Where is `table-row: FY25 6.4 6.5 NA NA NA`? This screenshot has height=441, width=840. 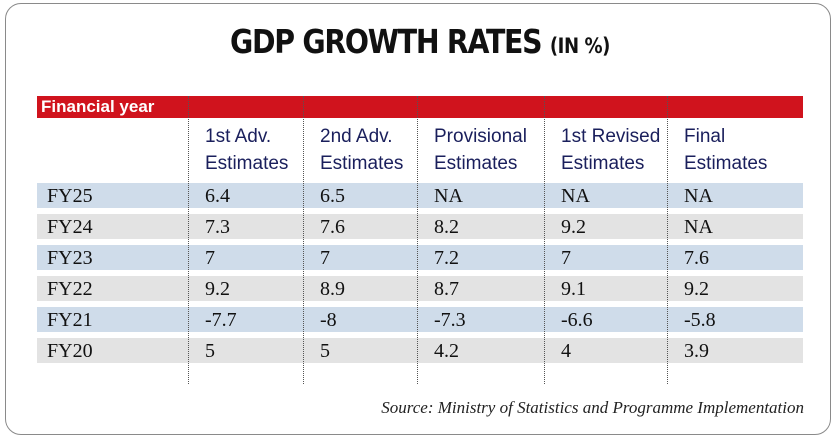
table-row: FY25 6.4 6.5 NA NA NA is located at coordinates (420, 195).